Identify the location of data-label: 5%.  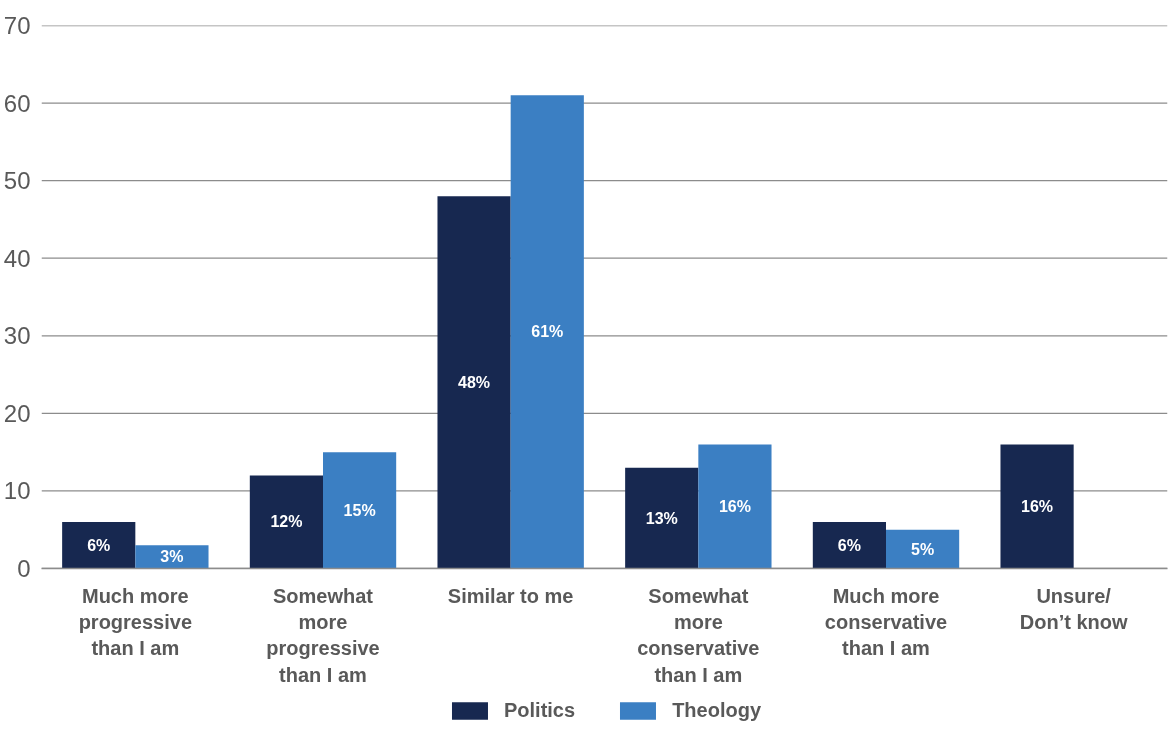
(923, 549).